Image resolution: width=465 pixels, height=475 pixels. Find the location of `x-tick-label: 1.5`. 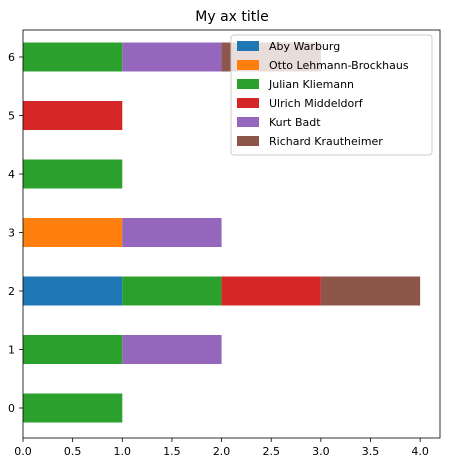

x-tick-label: 1.5 is located at coordinates (172, 451).